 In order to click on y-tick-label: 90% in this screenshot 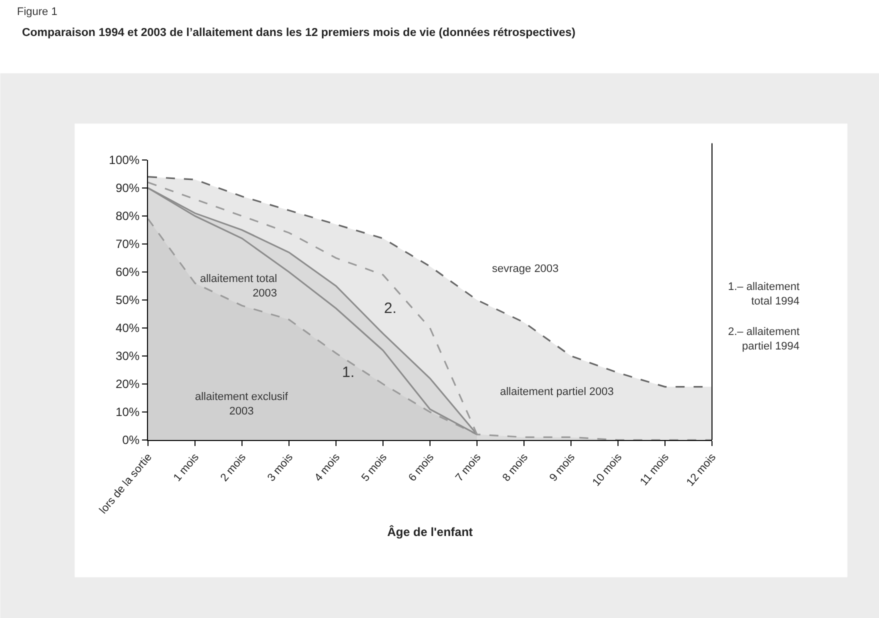, I will do `click(128, 188)`.